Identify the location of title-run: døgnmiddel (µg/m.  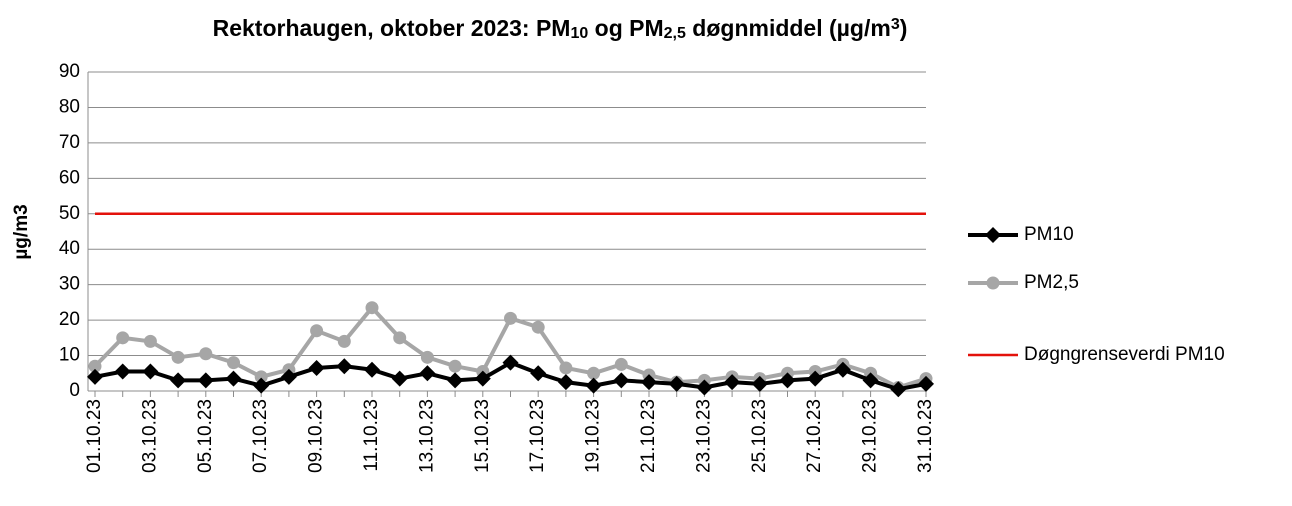
(788, 28).